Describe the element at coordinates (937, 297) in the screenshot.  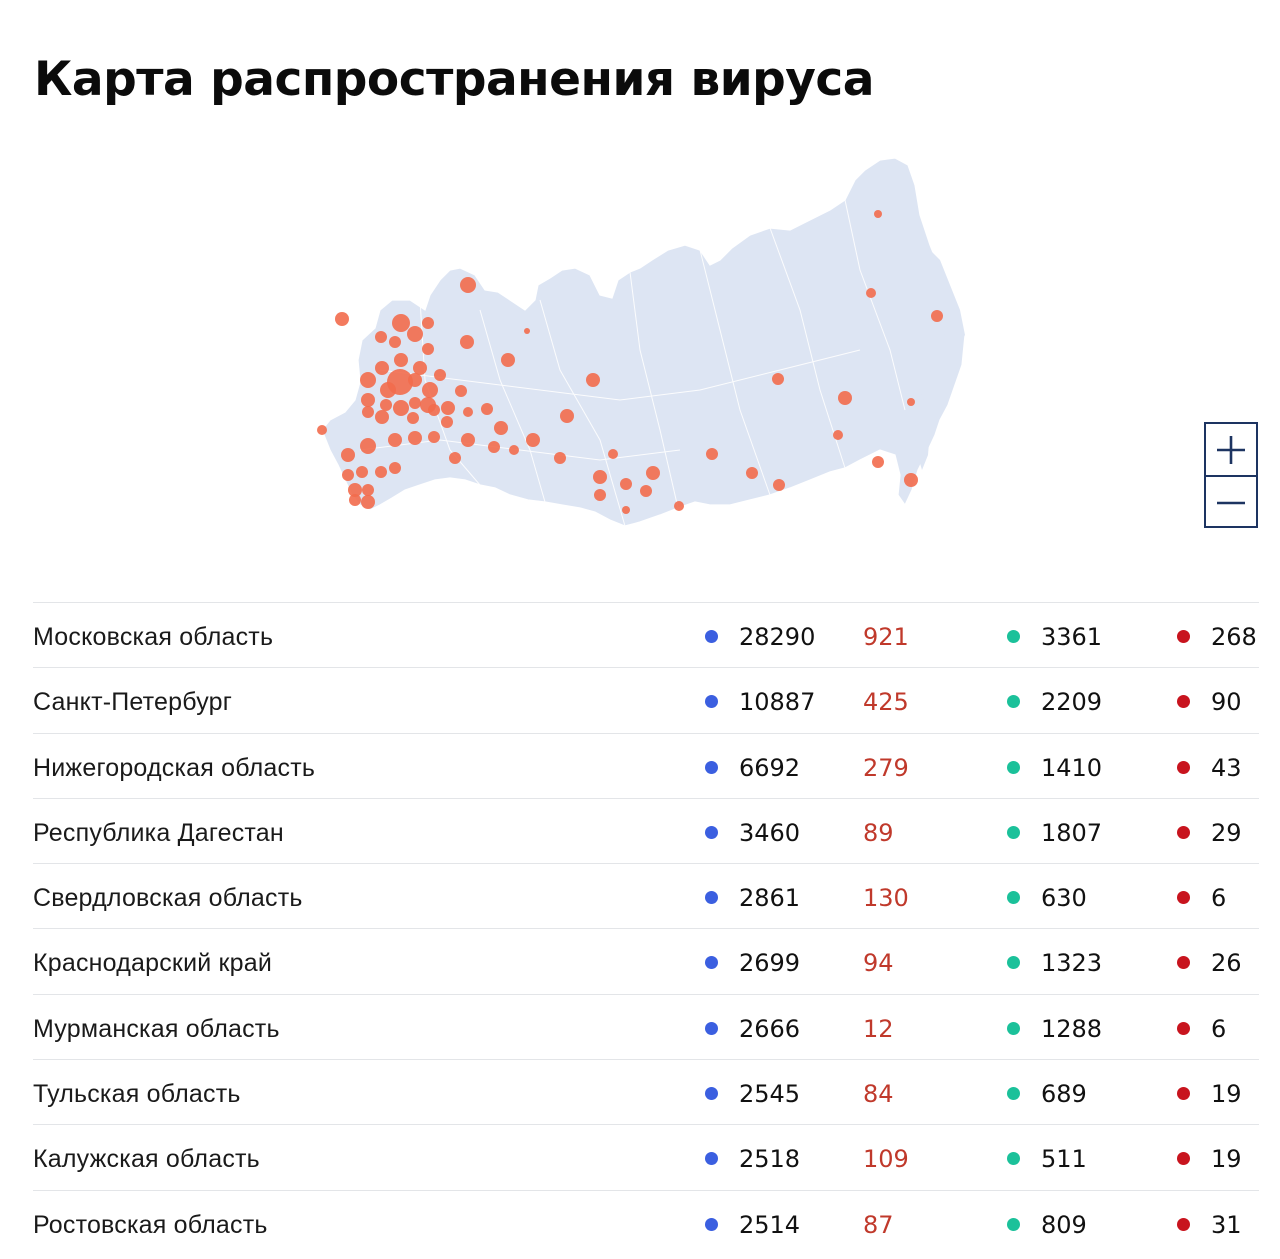
I see `kamchatka-land` at that location.